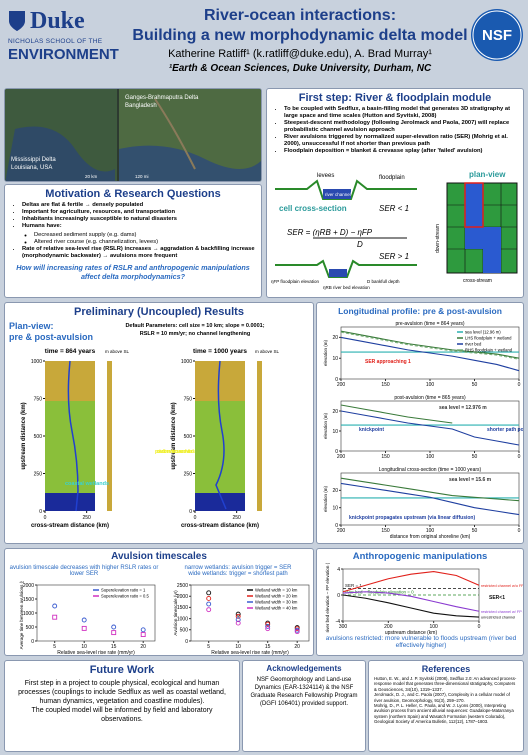  What do you see at coordinates (21, 615) in the screenshot?
I see `y-label: Average time between avulsions (yr)` at bounding box center [21, 615].